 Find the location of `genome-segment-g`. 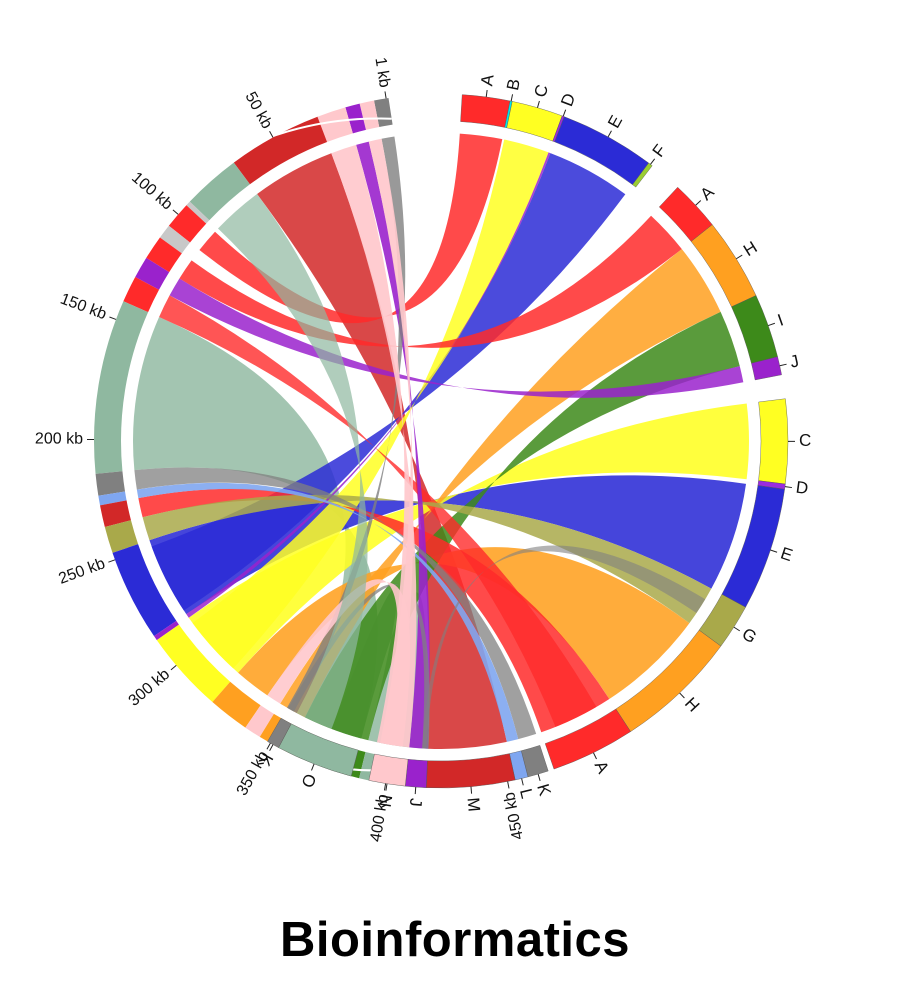

genome-segment-g is located at coordinates (121, 536).